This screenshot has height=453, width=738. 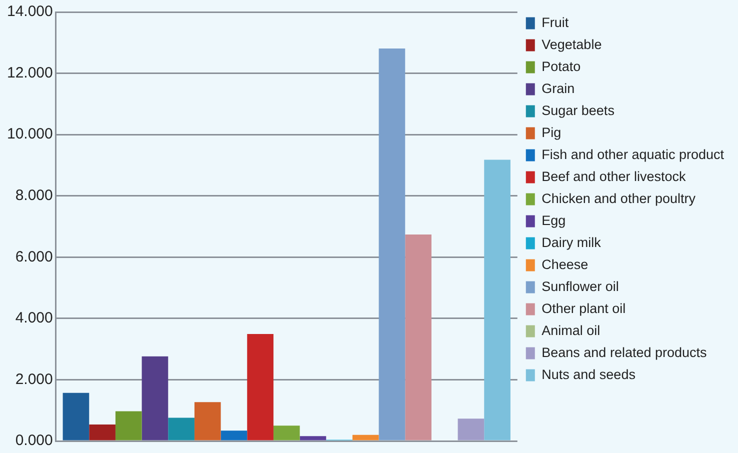 I want to click on legend-label: Sugar beets, so click(x=578, y=110).